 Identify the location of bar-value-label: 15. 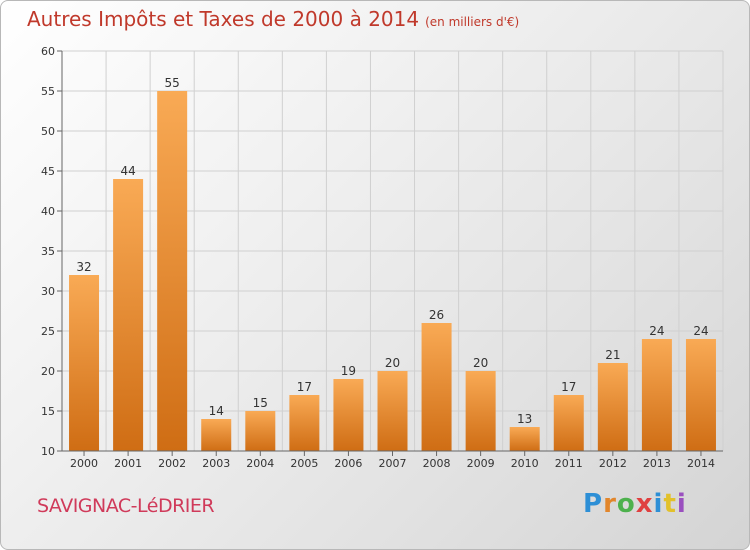
(260, 403).